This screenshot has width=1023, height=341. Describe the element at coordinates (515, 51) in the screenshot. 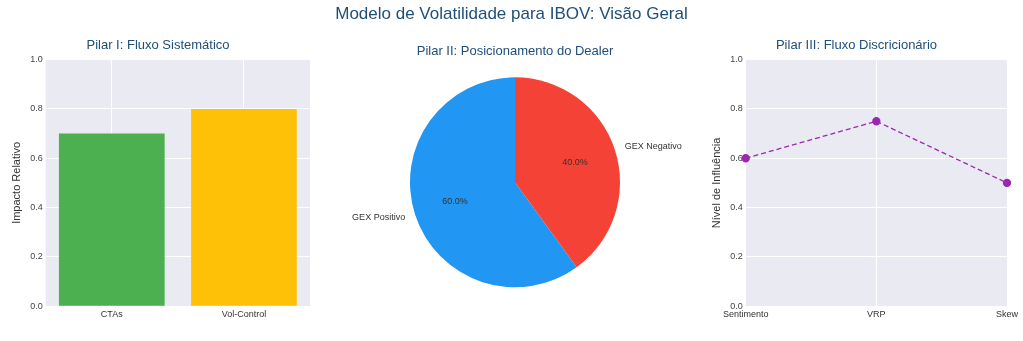

I see `chart-title: Pilar II: Posicionamento do Dealer` at that location.